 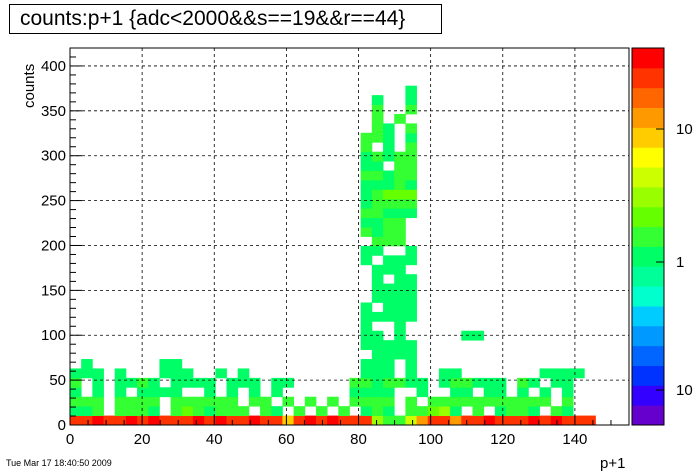 I want to click on y-tick-label: 0, so click(x=62, y=425).